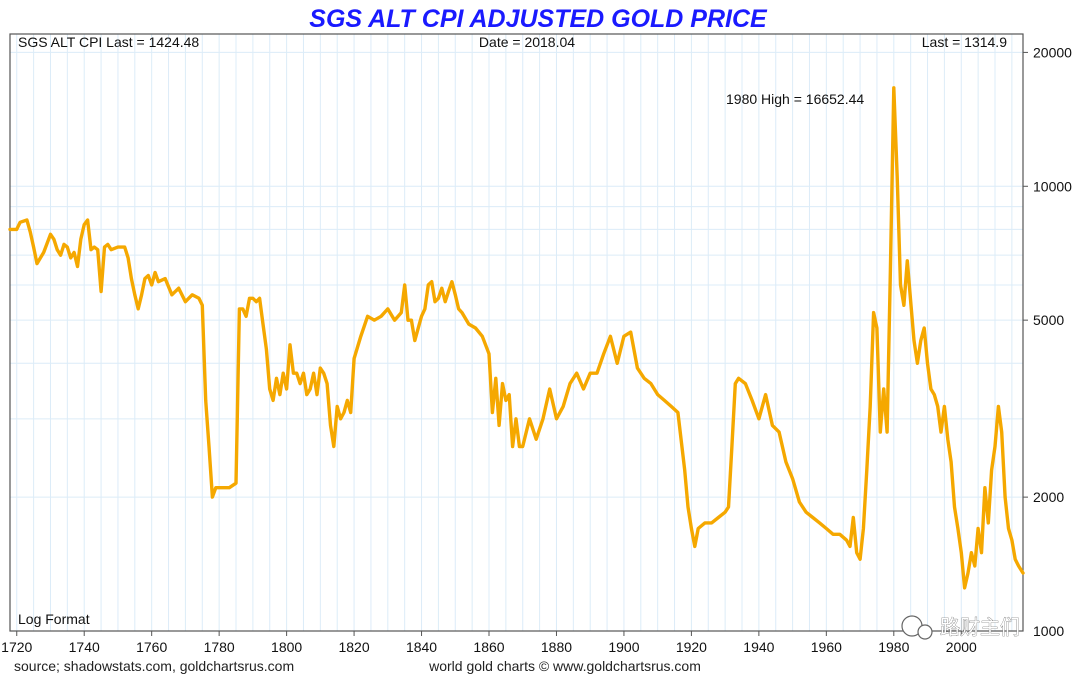  Describe the element at coordinates (421, 647) in the screenshot. I see `x-tick-label-1840: 1840` at that location.